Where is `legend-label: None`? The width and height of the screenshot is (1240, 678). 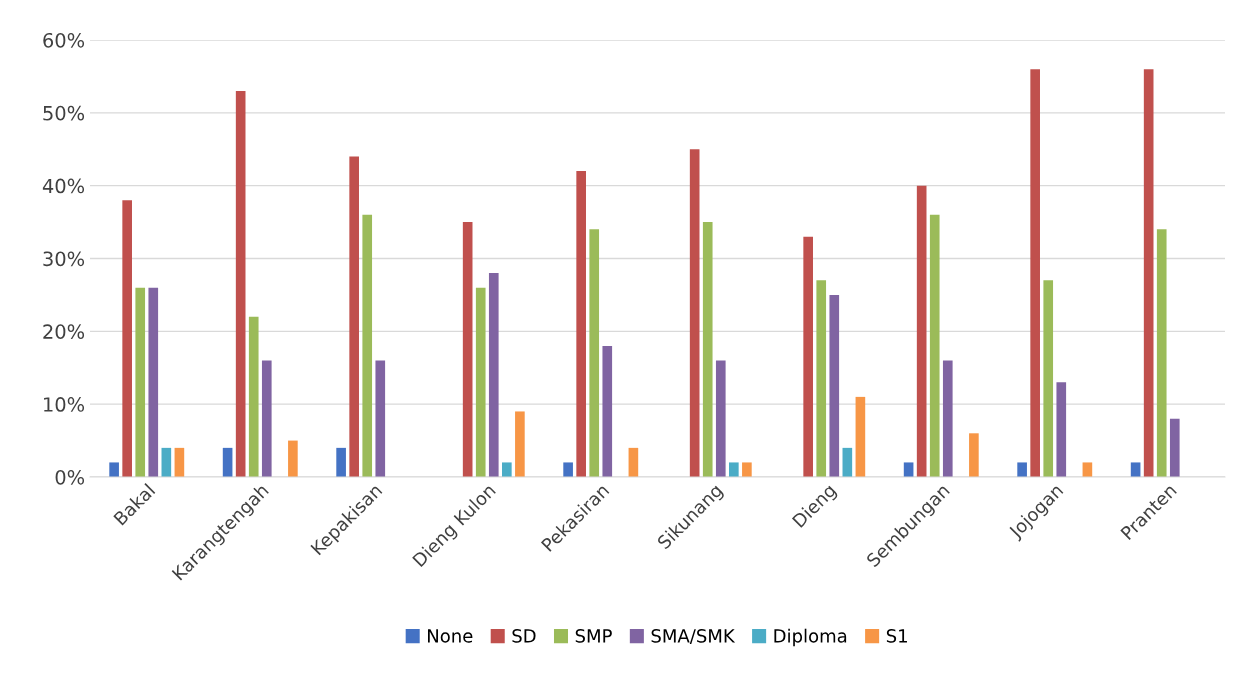 legend-label: None is located at coordinates (450, 636).